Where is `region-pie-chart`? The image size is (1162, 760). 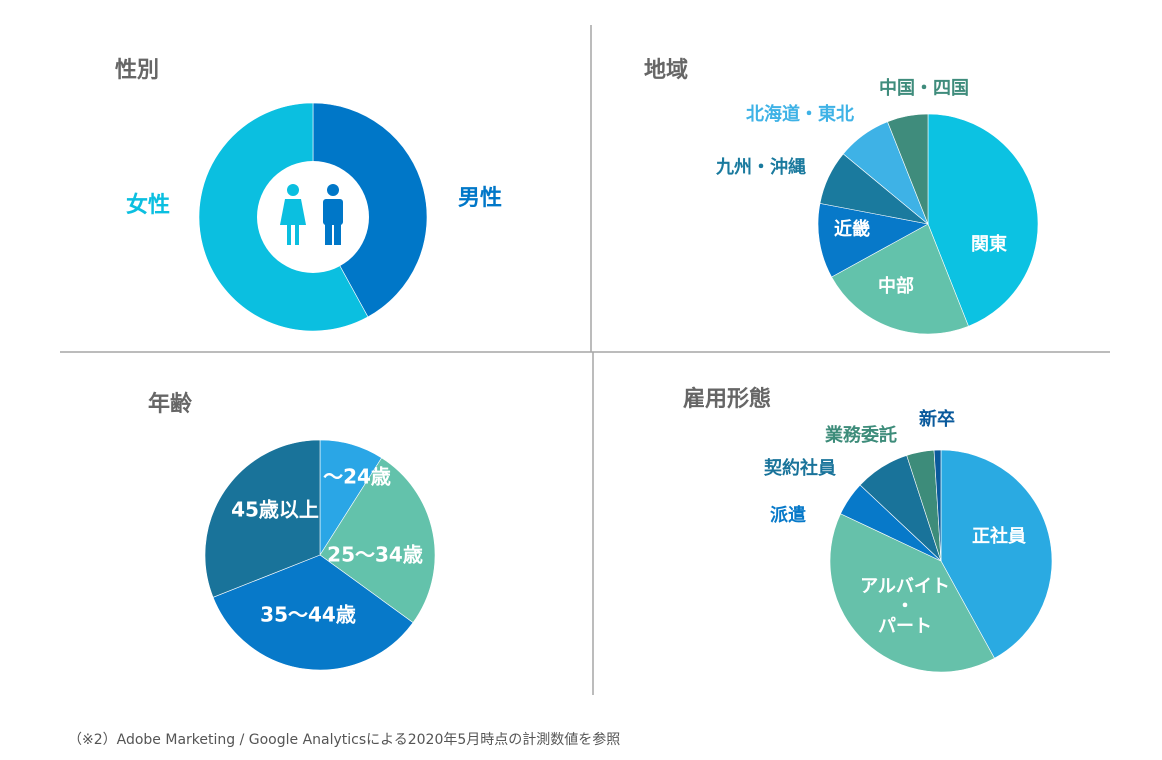
region-pie-chart is located at coordinates (928, 224).